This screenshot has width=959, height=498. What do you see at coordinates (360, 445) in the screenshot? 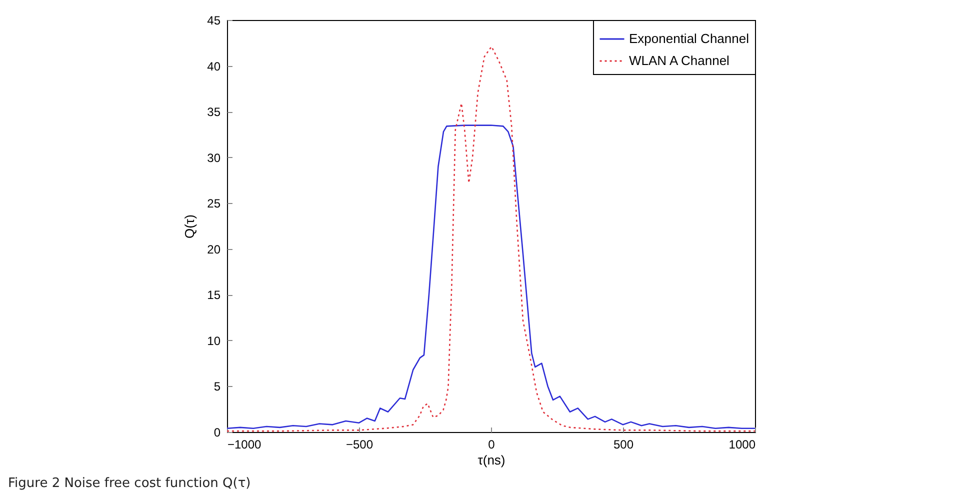
I see `x-tick-label: −500` at bounding box center [360, 445].